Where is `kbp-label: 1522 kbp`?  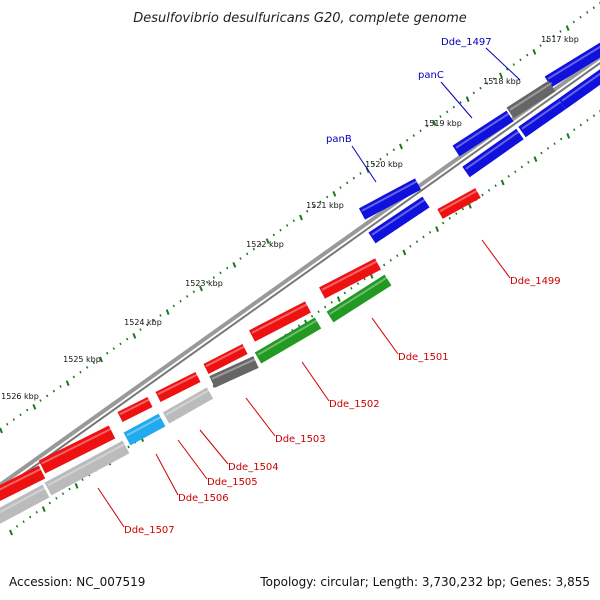
kbp-label: 1522 kbp is located at coordinates (265, 244).